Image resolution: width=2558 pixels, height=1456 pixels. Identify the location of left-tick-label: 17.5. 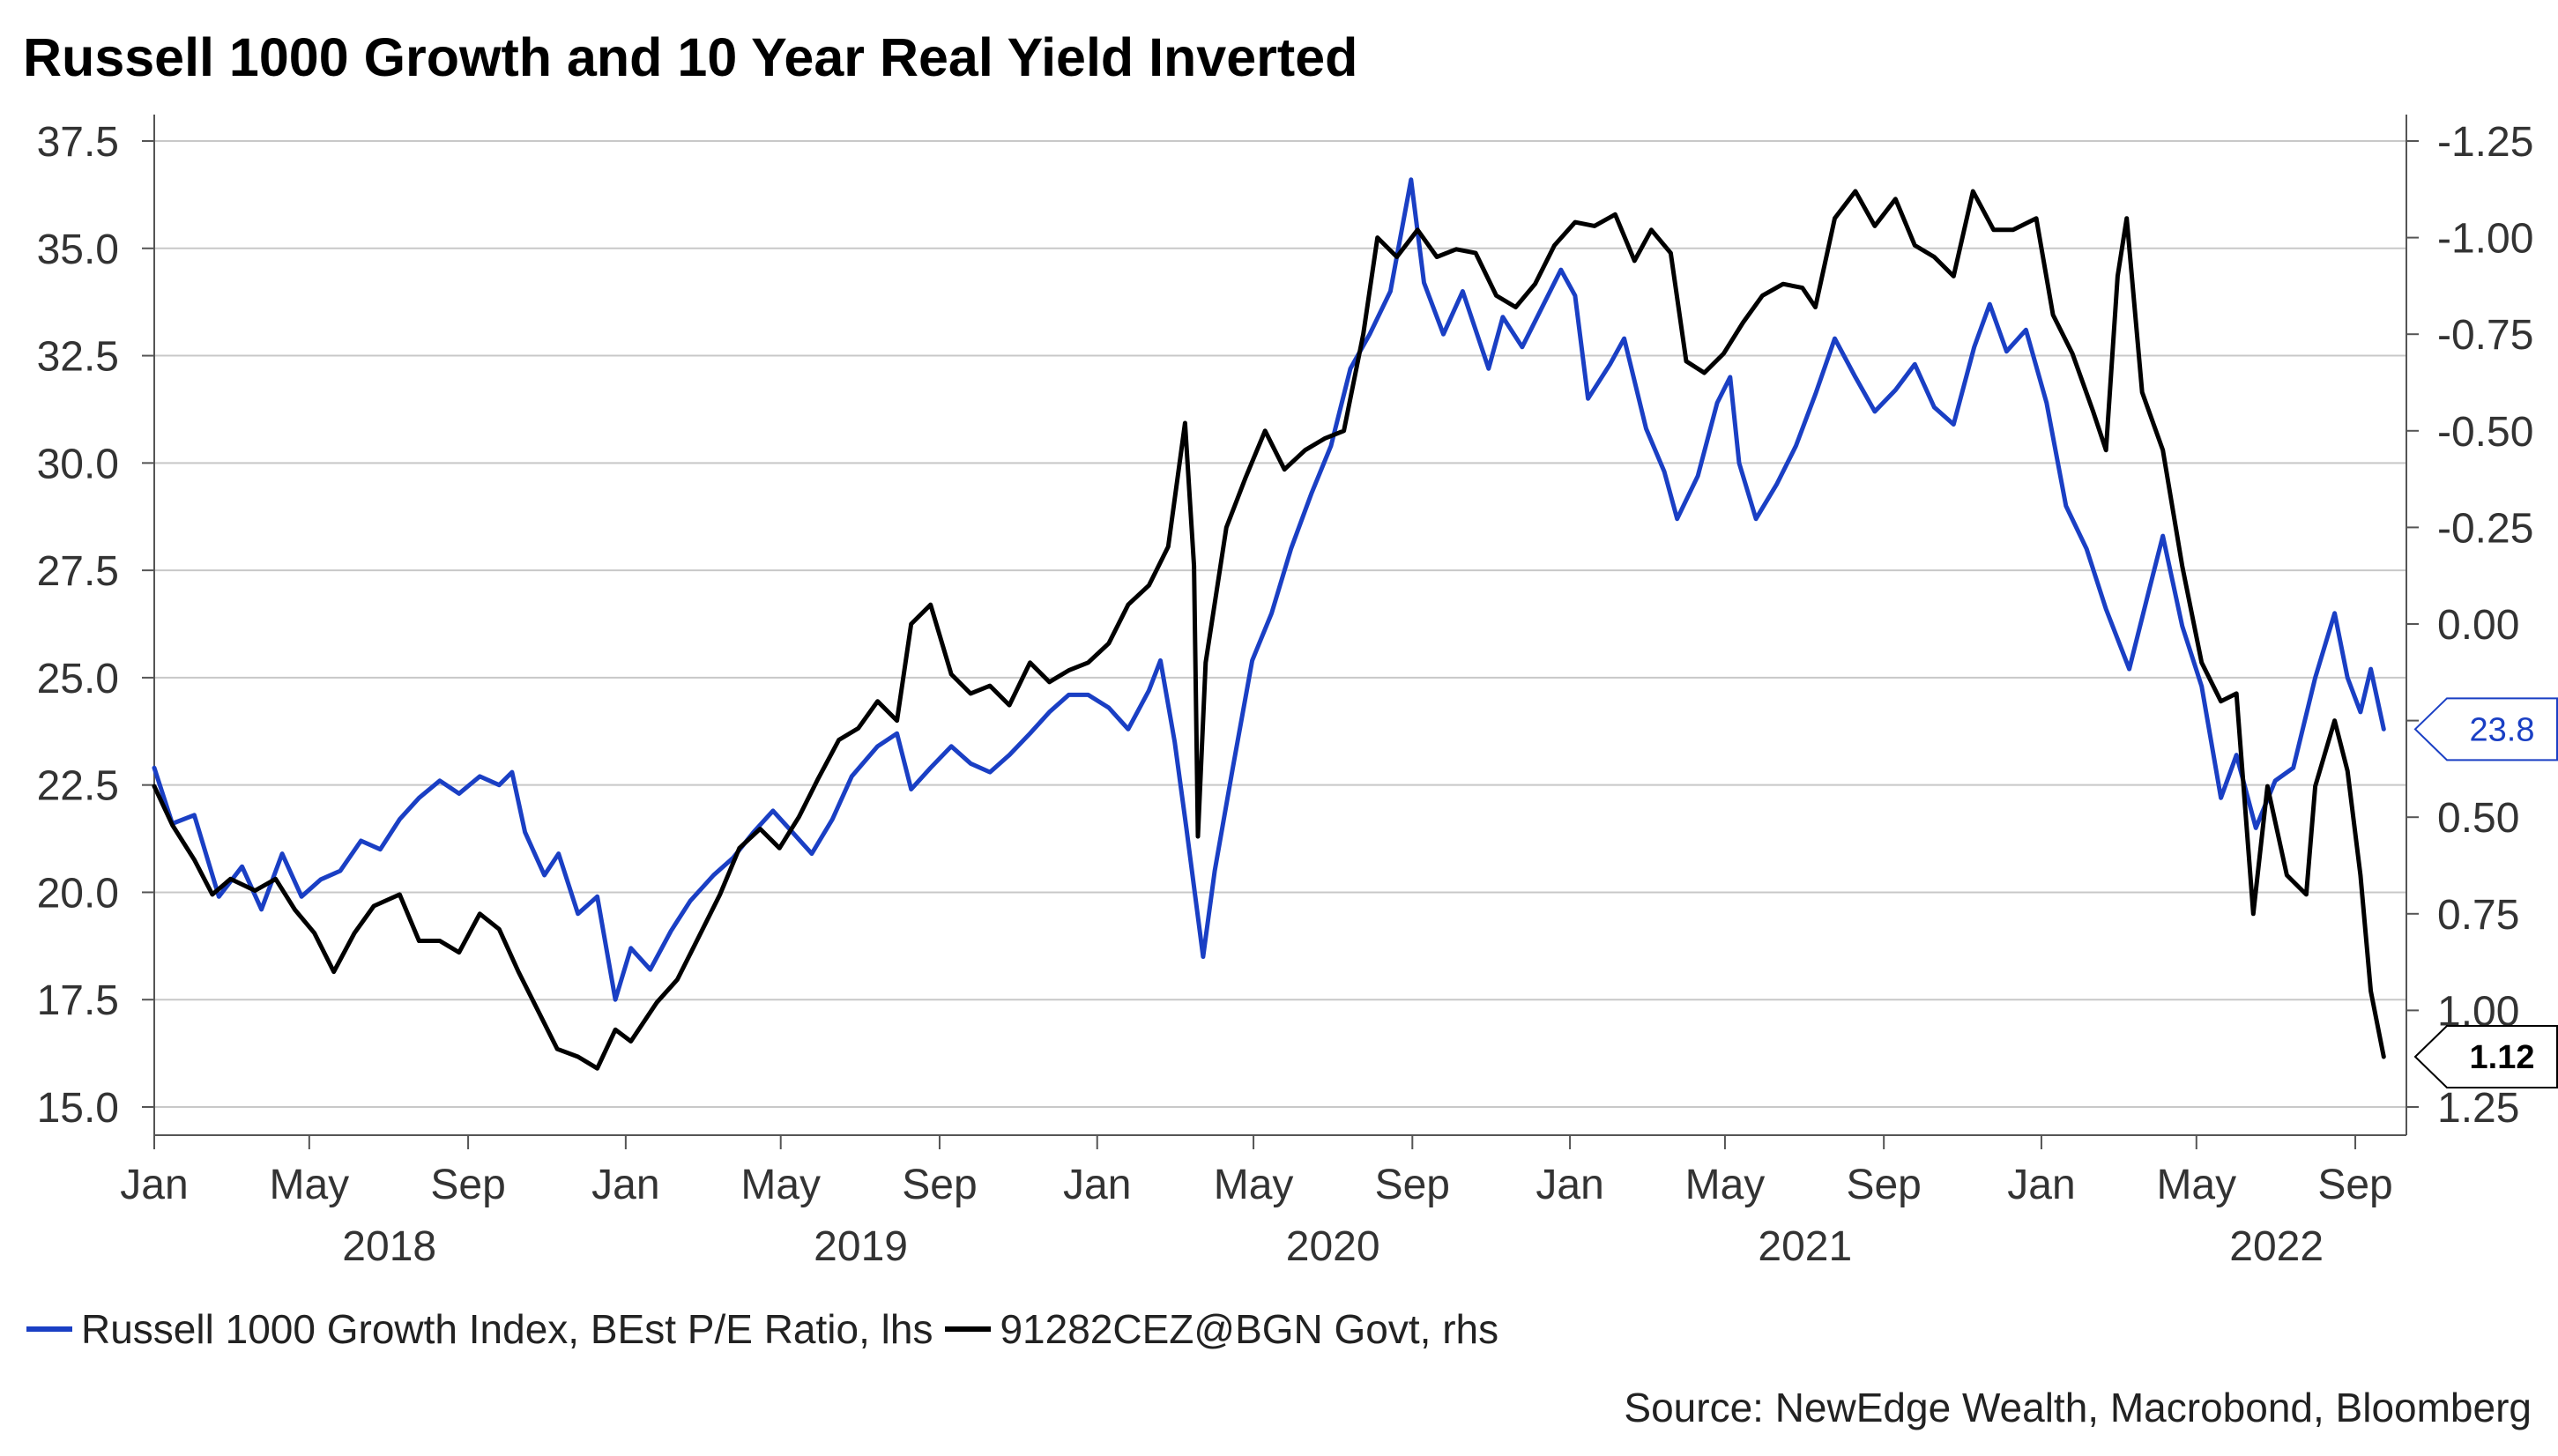
(78, 1000).